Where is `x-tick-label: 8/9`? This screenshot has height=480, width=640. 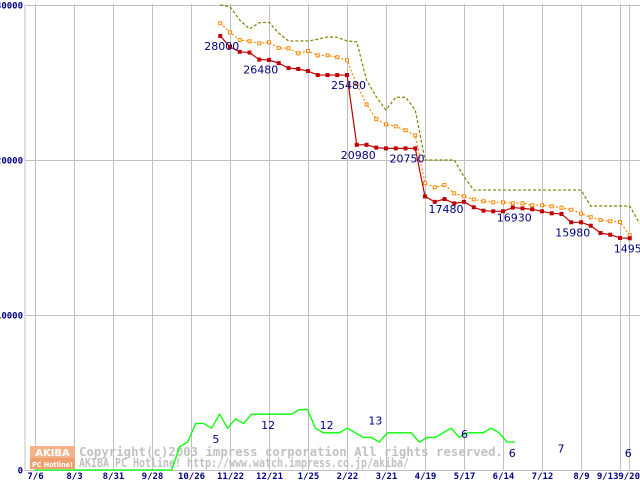 x-tick-label: 8/9 is located at coordinates (581, 476).